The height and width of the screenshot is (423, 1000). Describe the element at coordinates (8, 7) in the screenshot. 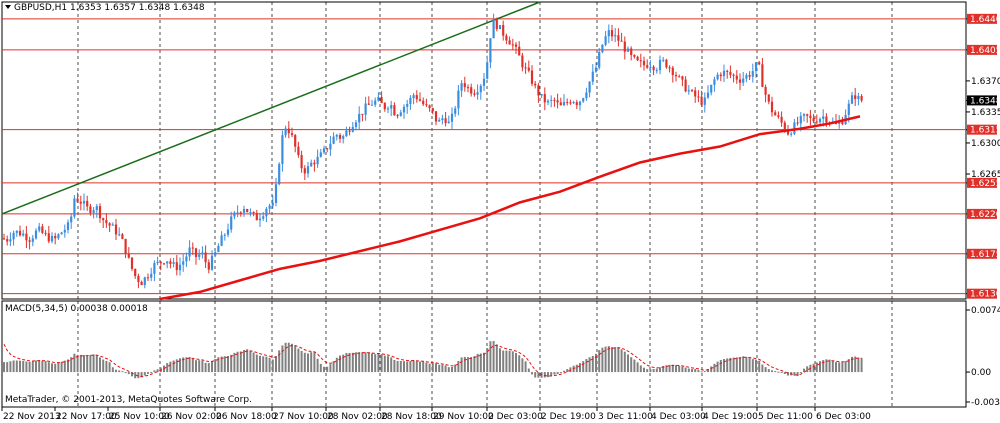

I see `triangle-down-icon` at that location.